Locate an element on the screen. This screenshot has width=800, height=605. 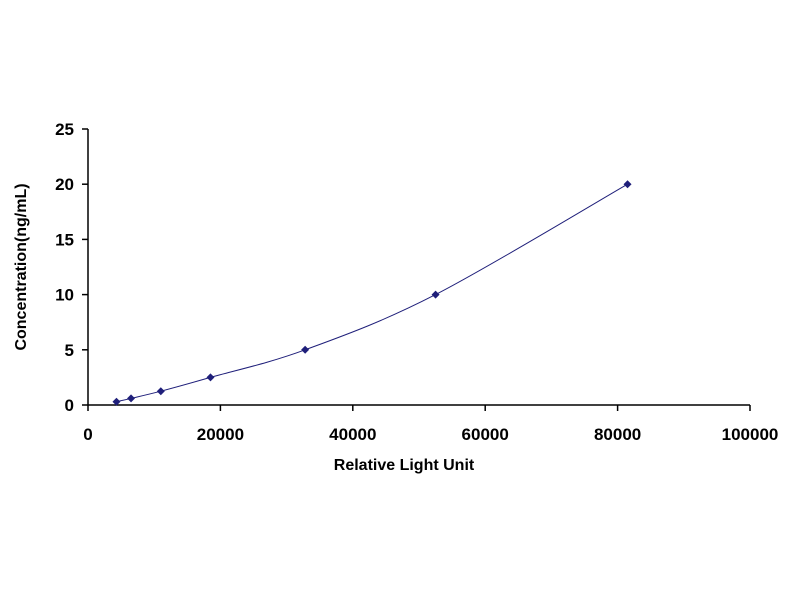
y-tick-label: 0 is located at coordinates (69, 405).